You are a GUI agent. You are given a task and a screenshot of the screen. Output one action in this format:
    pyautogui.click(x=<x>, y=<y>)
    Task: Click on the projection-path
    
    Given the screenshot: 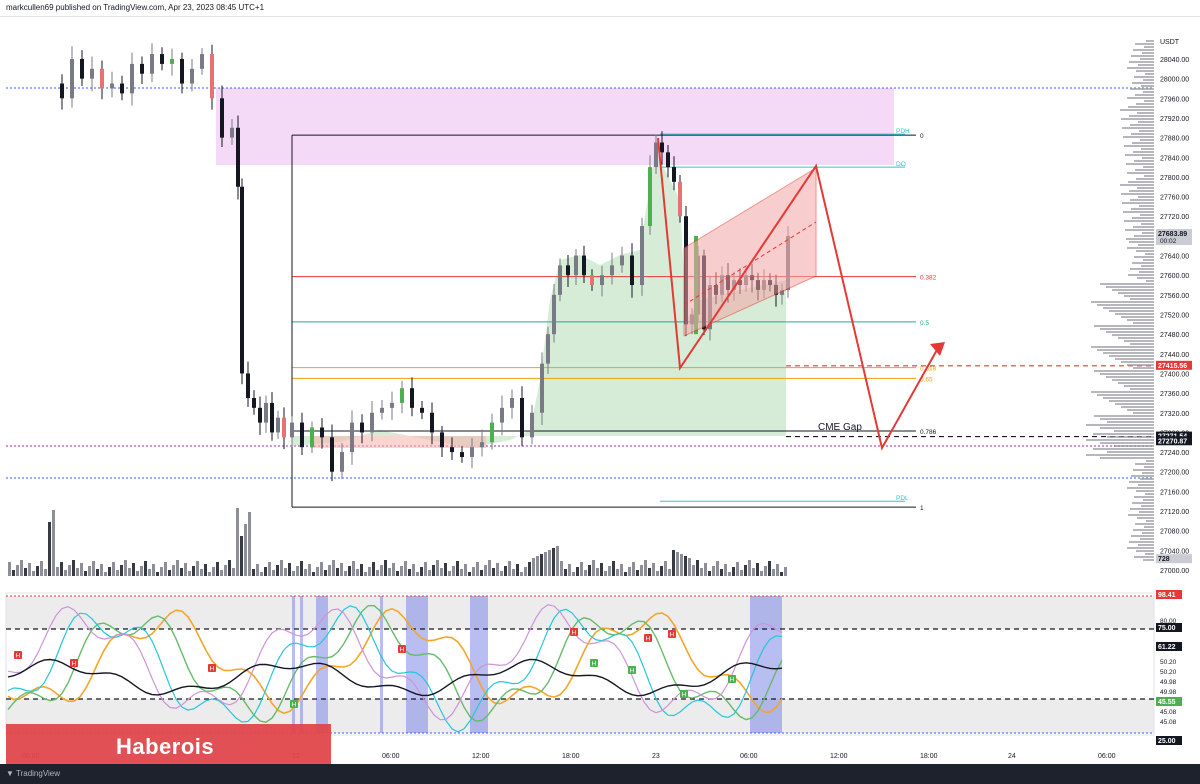 What is the action you would take?
    pyautogui.click(x=798, y=294)
    